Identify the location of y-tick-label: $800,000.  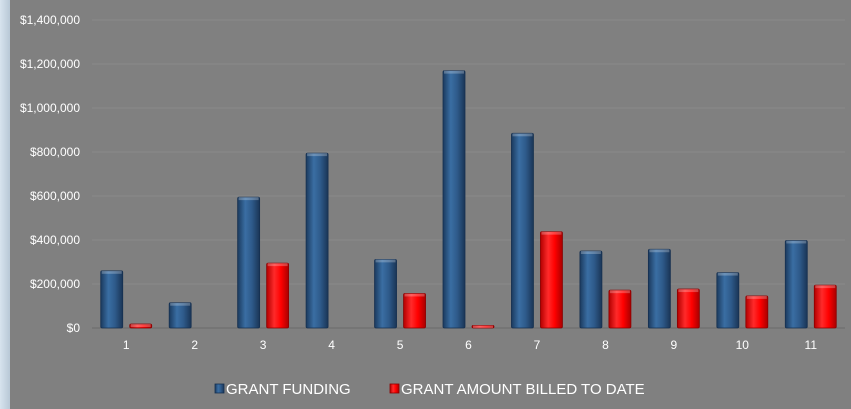
(55, 152).